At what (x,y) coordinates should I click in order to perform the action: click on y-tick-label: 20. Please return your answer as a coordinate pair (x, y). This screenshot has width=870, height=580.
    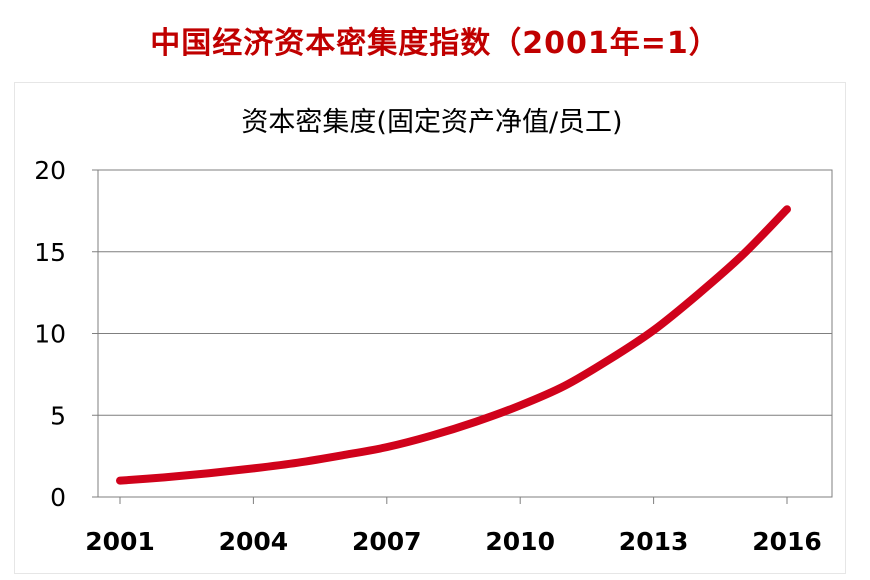
    Looking at the image, I should click on (50, 170).